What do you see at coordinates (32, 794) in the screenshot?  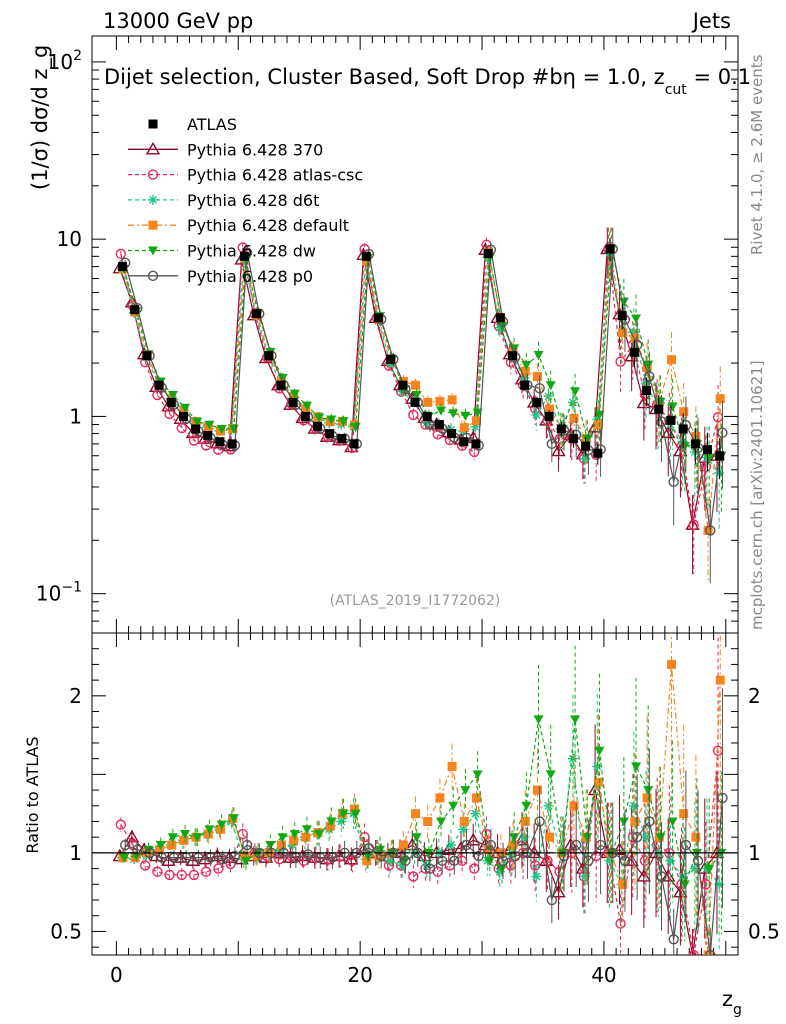 I see `ratio-axis-title: Ratio to ATLAS` at bounding box center [32, 794].